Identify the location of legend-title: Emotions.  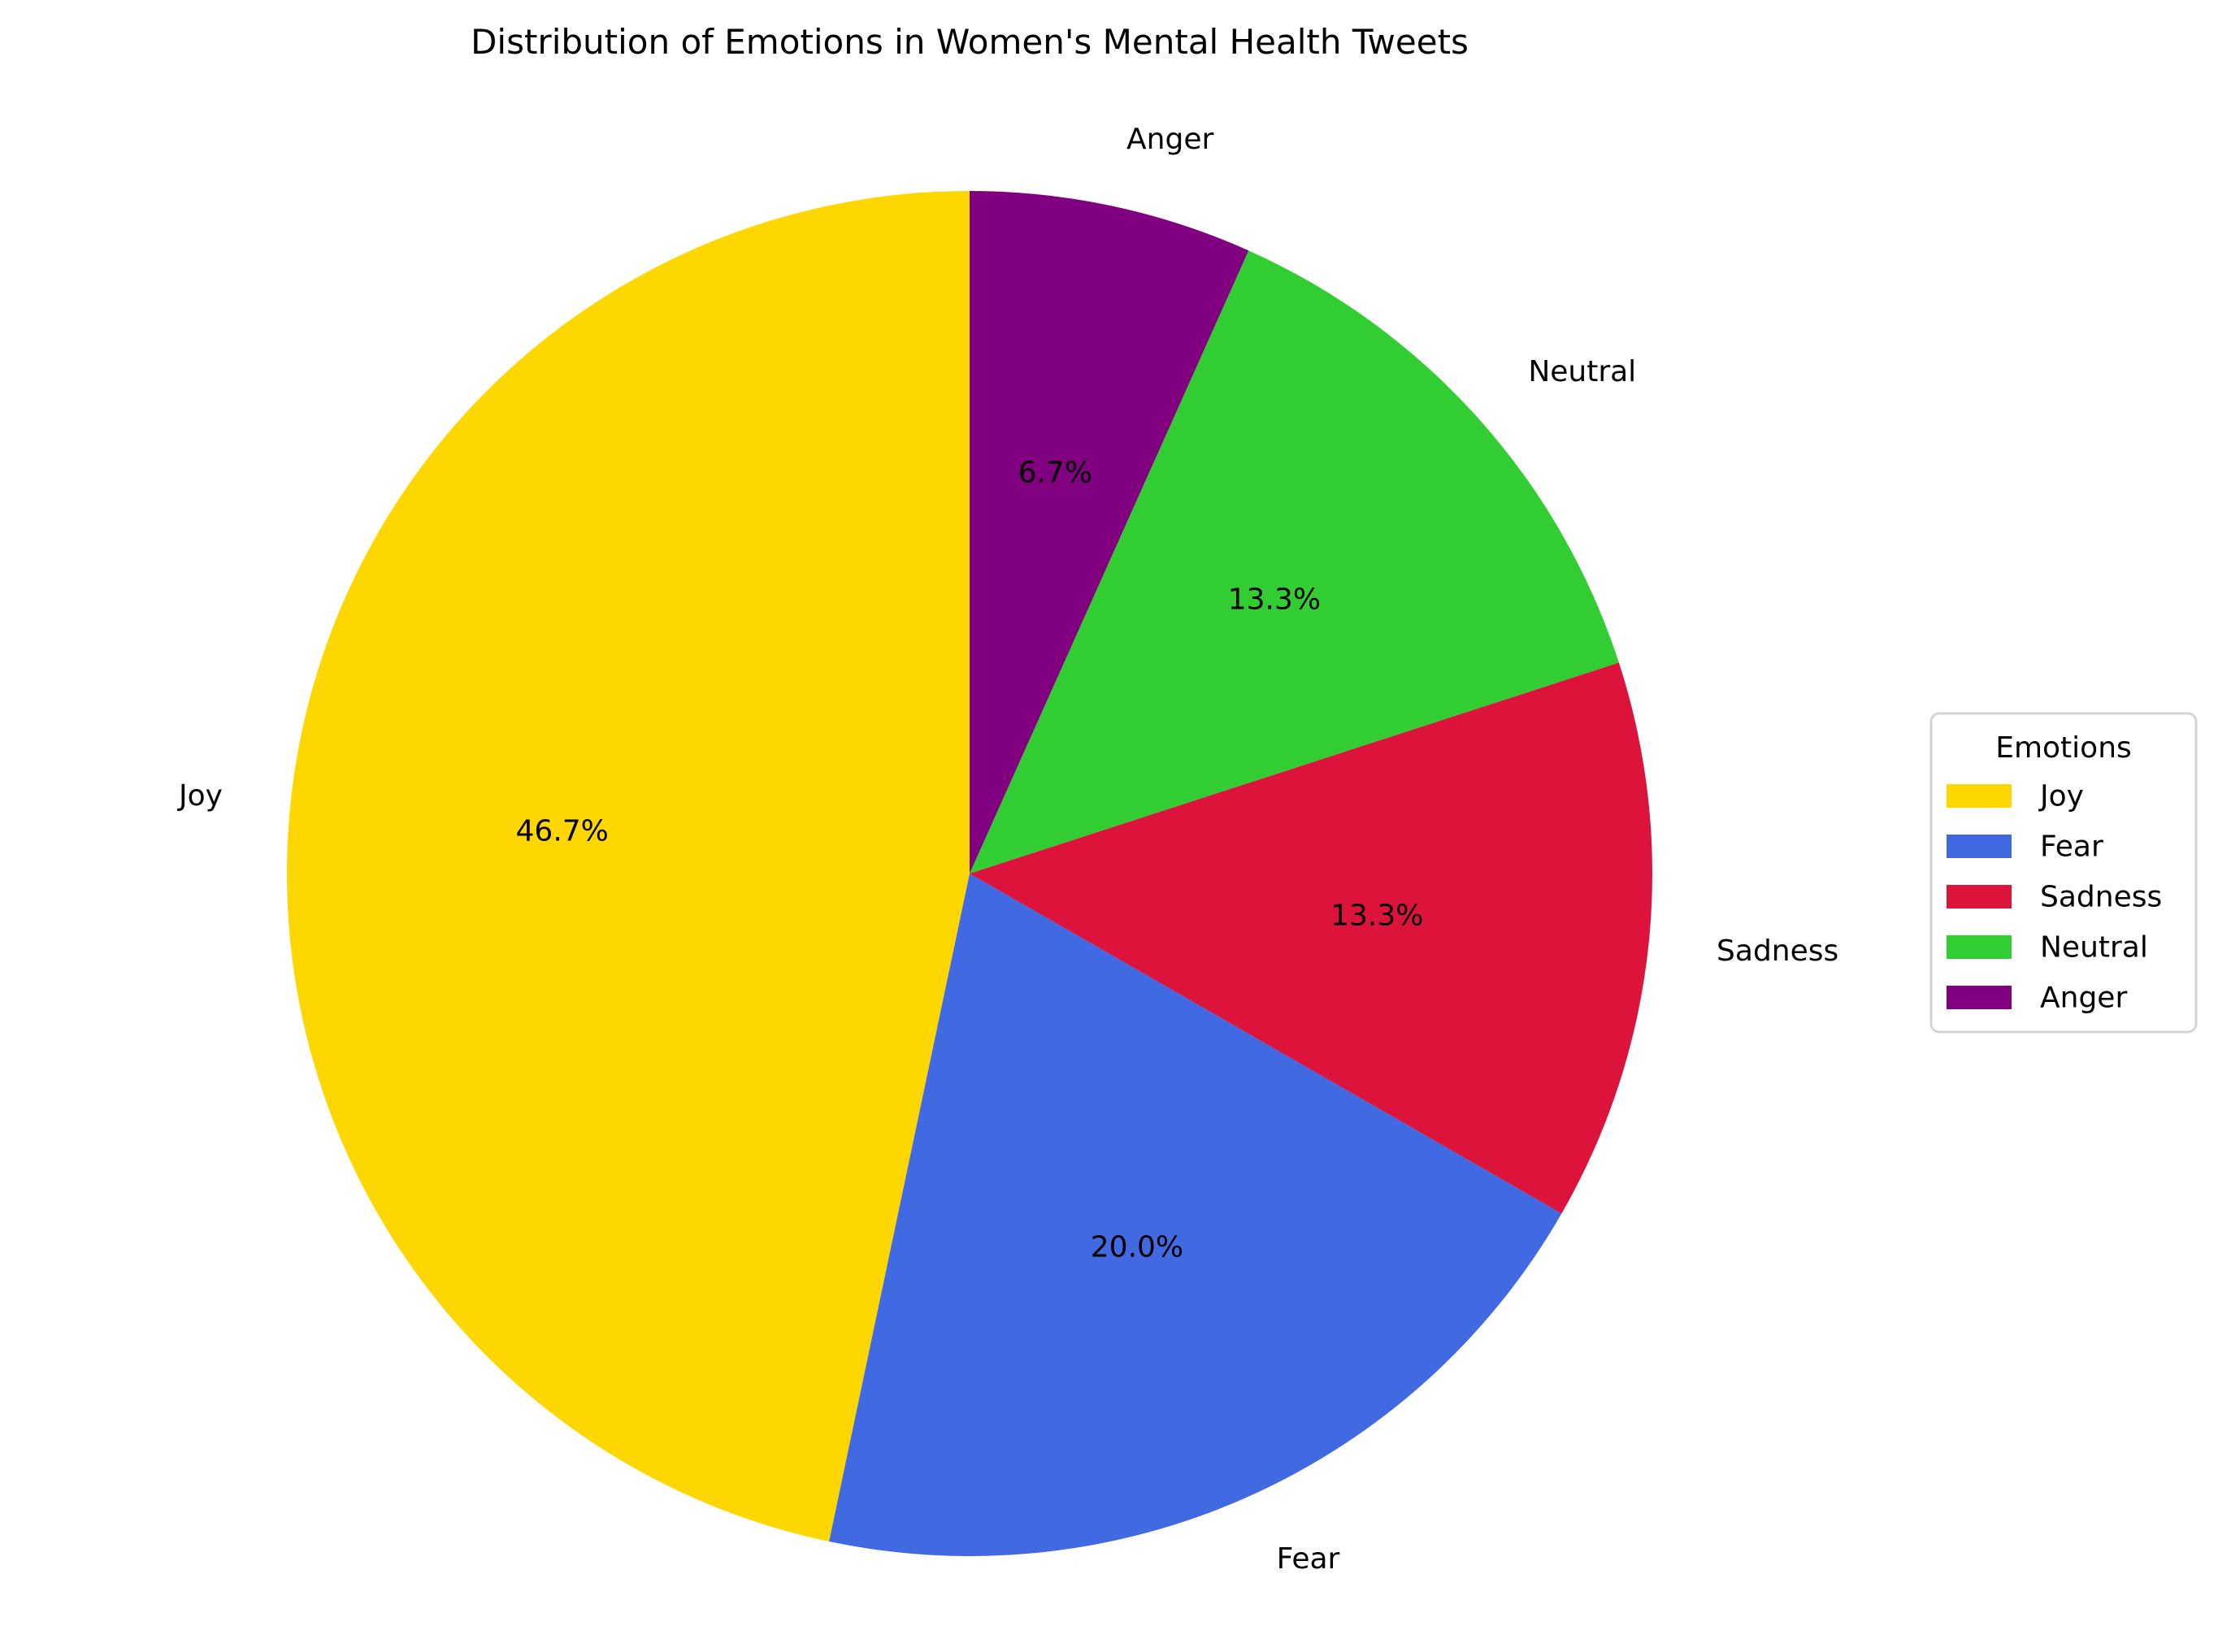
(2063, 748).